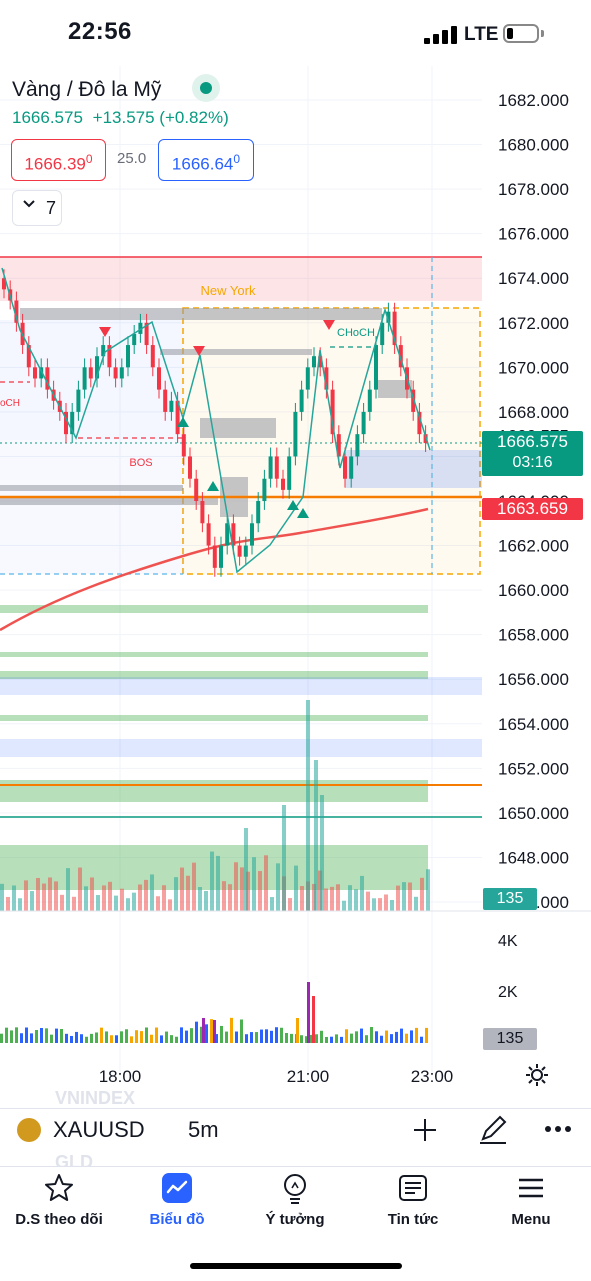 Image resolution: width=591 pixels, height=1281 pixels. I want to click on y-tick-label: 1674.000, so click(533, 278).